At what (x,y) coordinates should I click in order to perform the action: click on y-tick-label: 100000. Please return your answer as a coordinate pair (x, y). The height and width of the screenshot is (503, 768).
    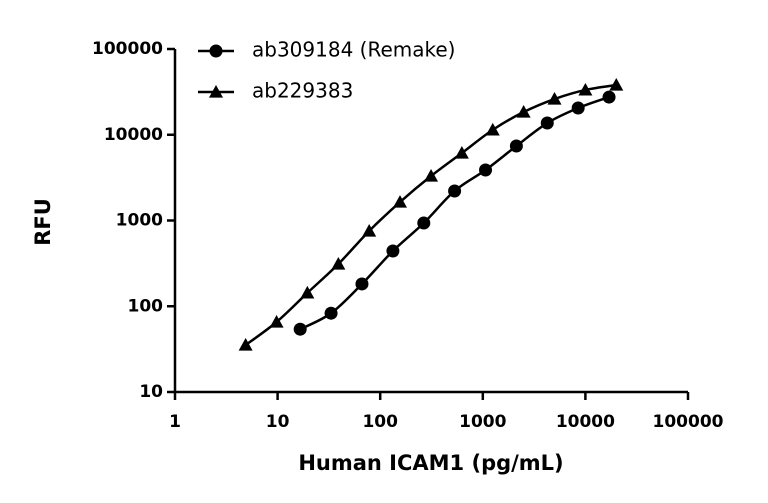
    Looking at the image, I should click on (127, 49).